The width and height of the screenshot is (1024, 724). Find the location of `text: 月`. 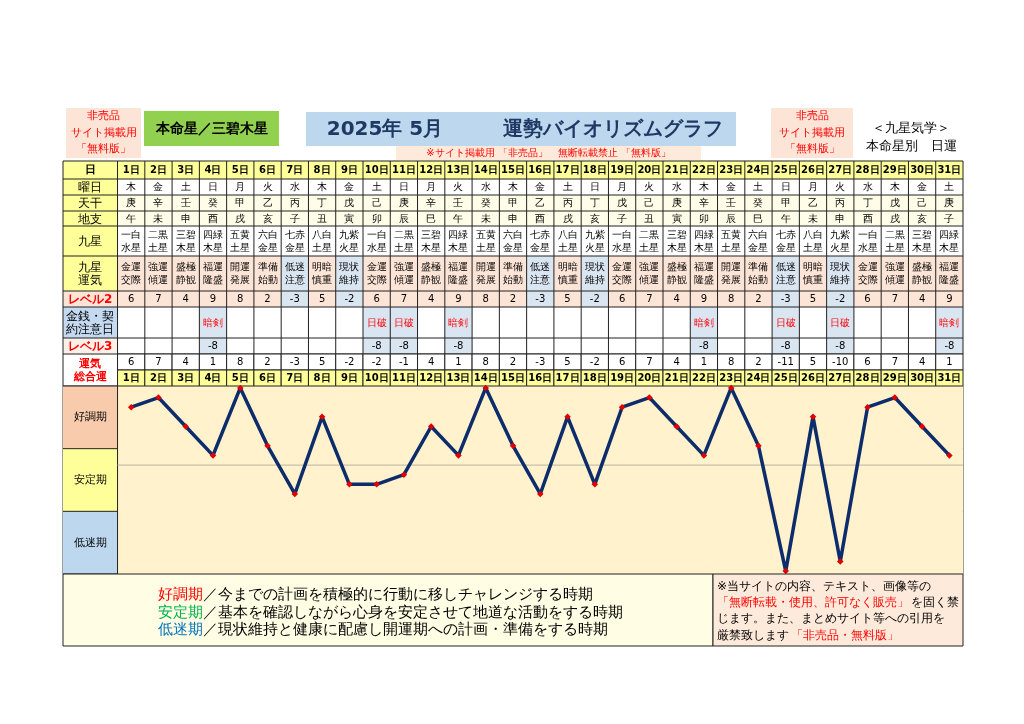

text: 月 is located at coordinates (813, 186).